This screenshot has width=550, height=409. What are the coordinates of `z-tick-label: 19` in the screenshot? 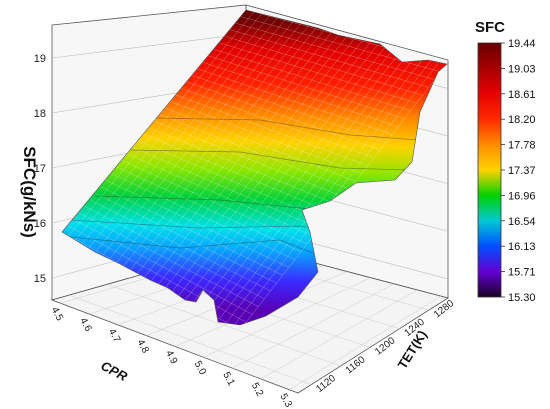 It's located at (40, 59).